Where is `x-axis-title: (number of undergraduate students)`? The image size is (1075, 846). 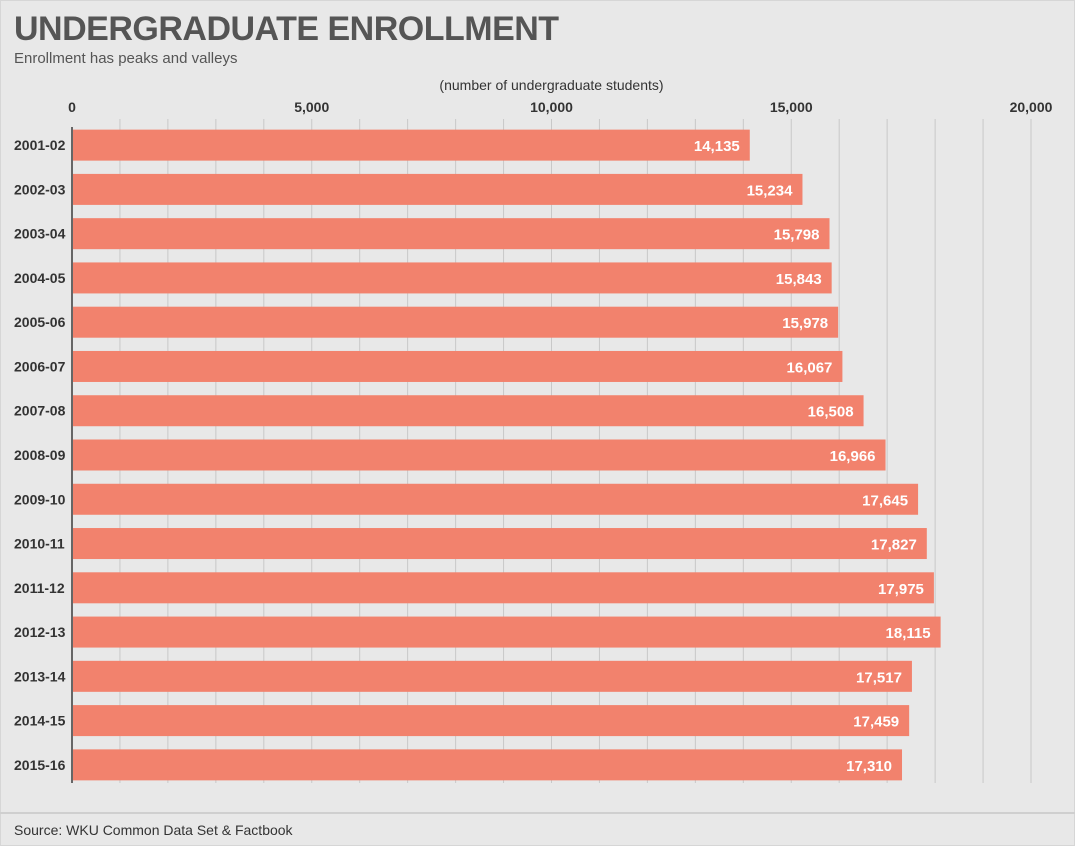
x-axis-title: (number of undergraduate students) is located at coordinates (551, 85).